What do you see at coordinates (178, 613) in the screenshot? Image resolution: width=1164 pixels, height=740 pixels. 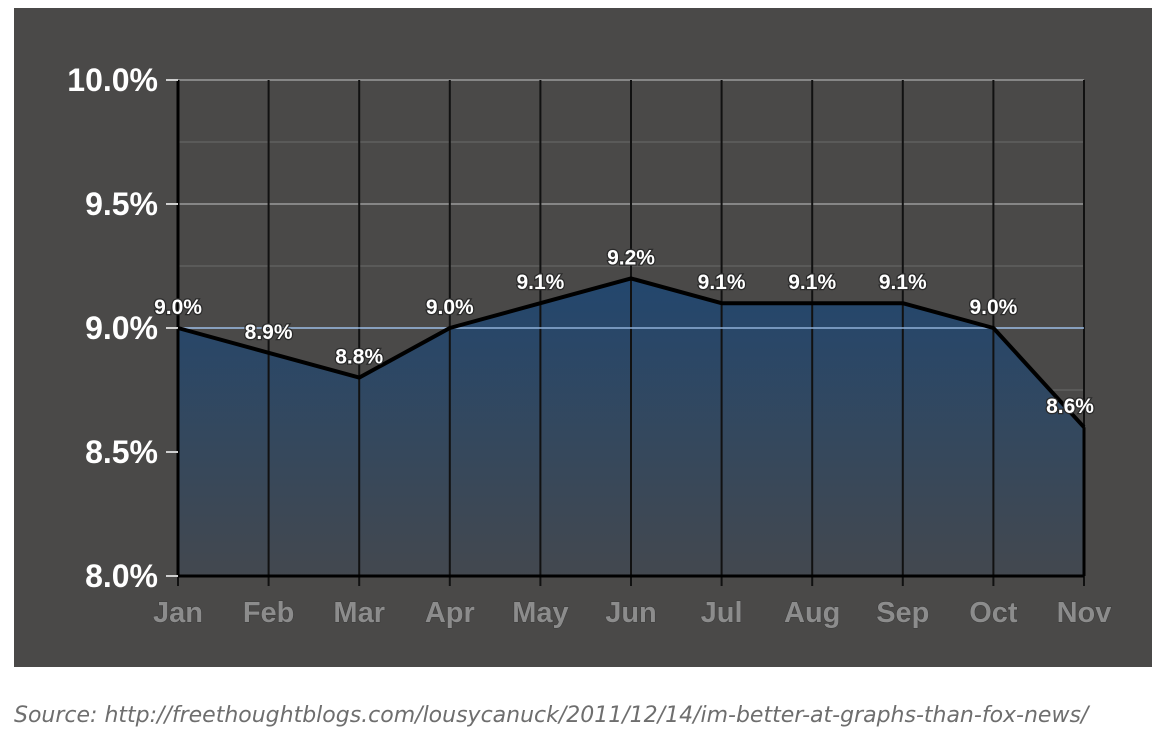 I see `x-tick-label: Jan` at bounding box center [178, 613].